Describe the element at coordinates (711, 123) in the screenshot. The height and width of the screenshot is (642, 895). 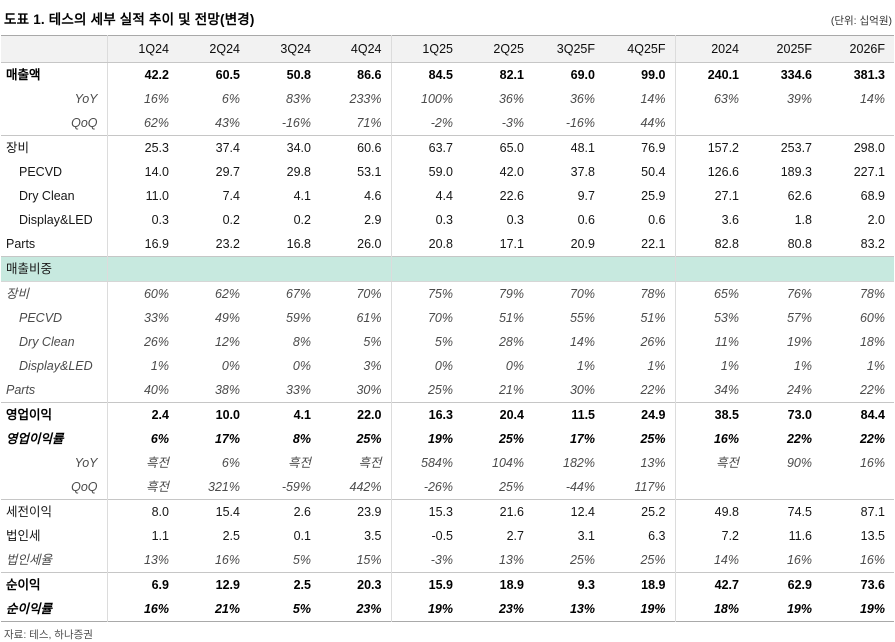
I see `cell-revenue-qoq-2024` at that location.